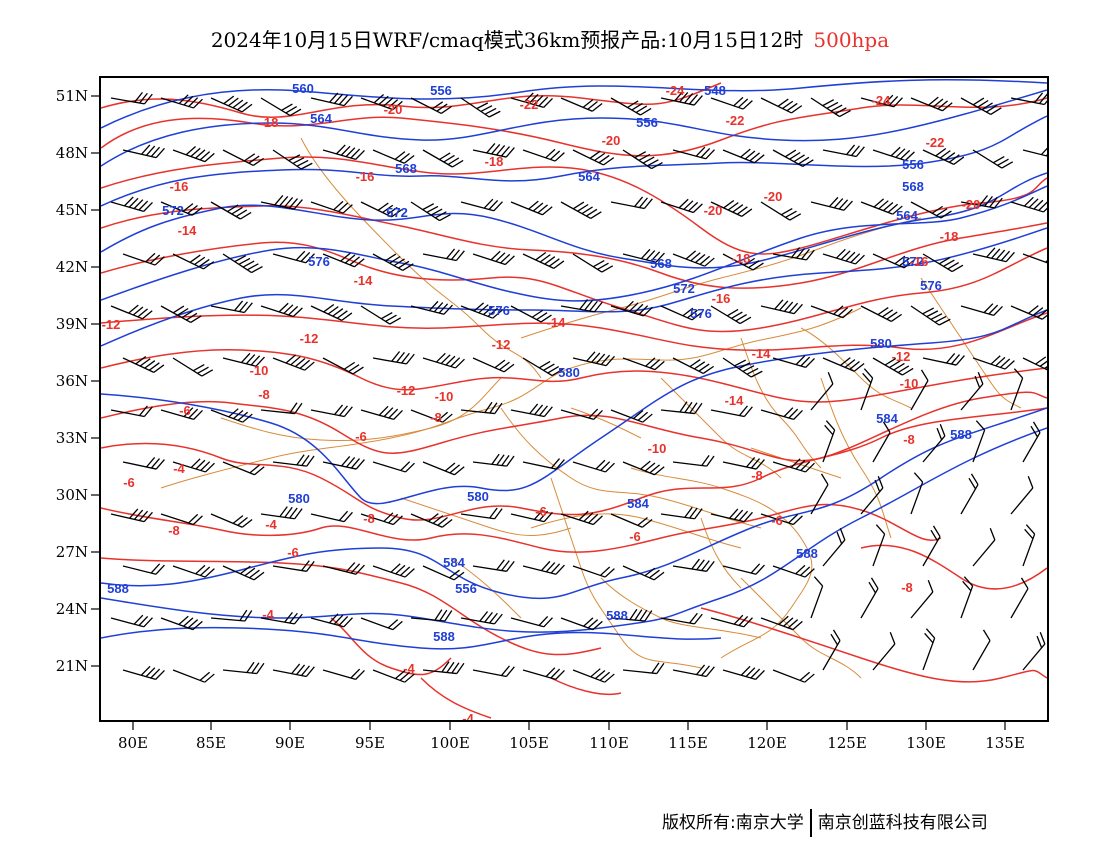 Image resolution: width=1100 pixels, height=850 pixels. What do you see at coordinates (715, 90) in the screenshot?
I see `geopotential-label: 548` at bounding box center [715, 90].